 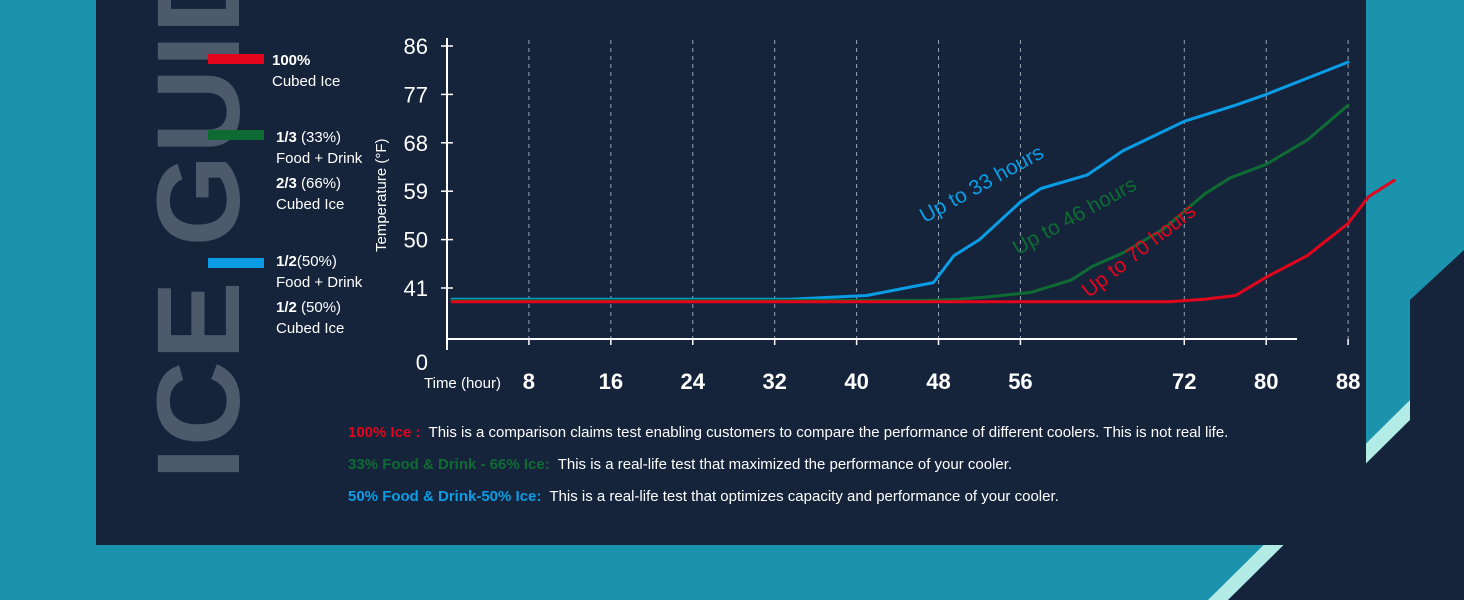 What do you see at coordinates (286, 261) in the screenshot?
I see `legend-blue-bold: 1/2` at bounding box center [286, 261].